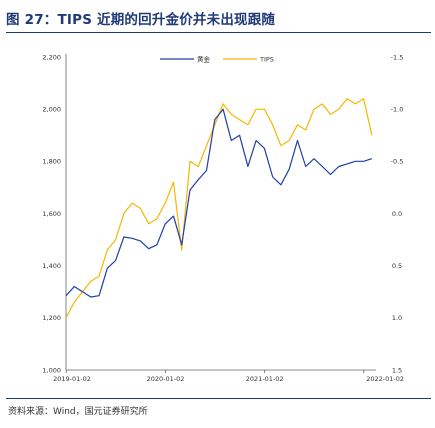 The height and width of the screenshot is (428, 435). What do you see at coordinates (51, 162) in the screenshot?
I see `y-left-tick-label: 1,800` at bounding box center [51, 162].